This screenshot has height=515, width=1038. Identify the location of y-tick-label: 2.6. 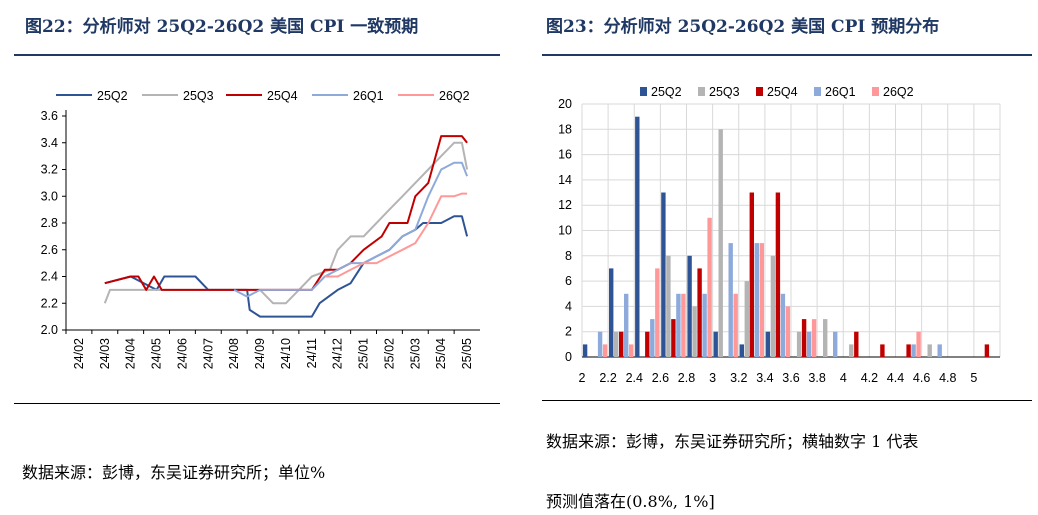
(49, 250).